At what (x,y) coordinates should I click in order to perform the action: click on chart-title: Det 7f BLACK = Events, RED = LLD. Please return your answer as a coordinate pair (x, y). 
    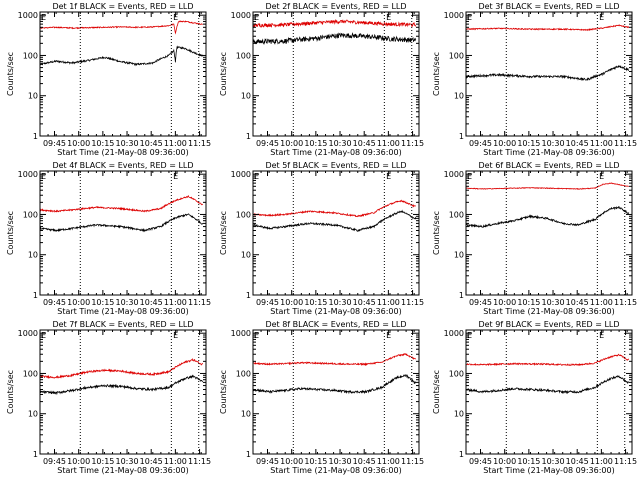
    Looking at the image, I should click on (122, 324).